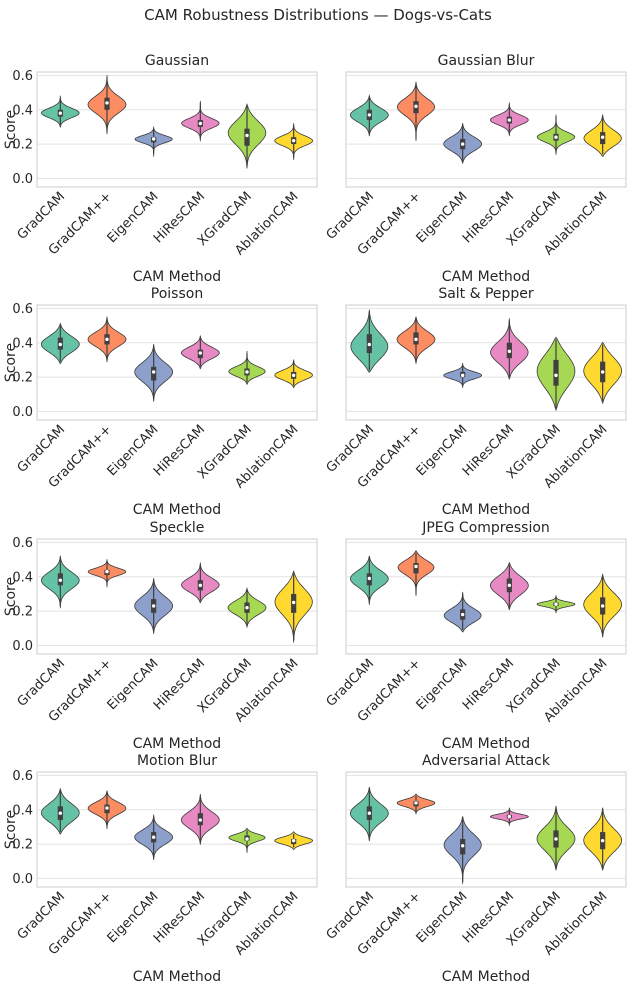 This screenshot has width=637, height=988. I want to click on panel-title: JPEG Compression, so click(485, 528).